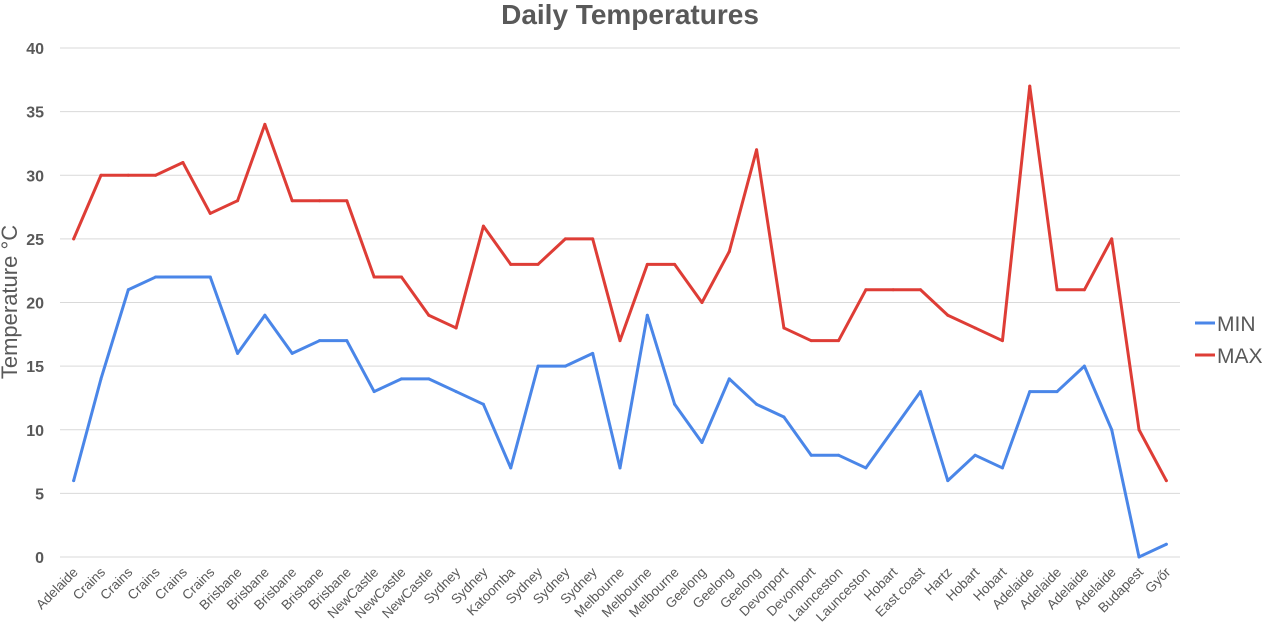 The width and height of the screenshot is (1272, 638). Describe the element at coordinates (1158, 580) in the screenshot. I see `x-tick-label: Győr` at that location.